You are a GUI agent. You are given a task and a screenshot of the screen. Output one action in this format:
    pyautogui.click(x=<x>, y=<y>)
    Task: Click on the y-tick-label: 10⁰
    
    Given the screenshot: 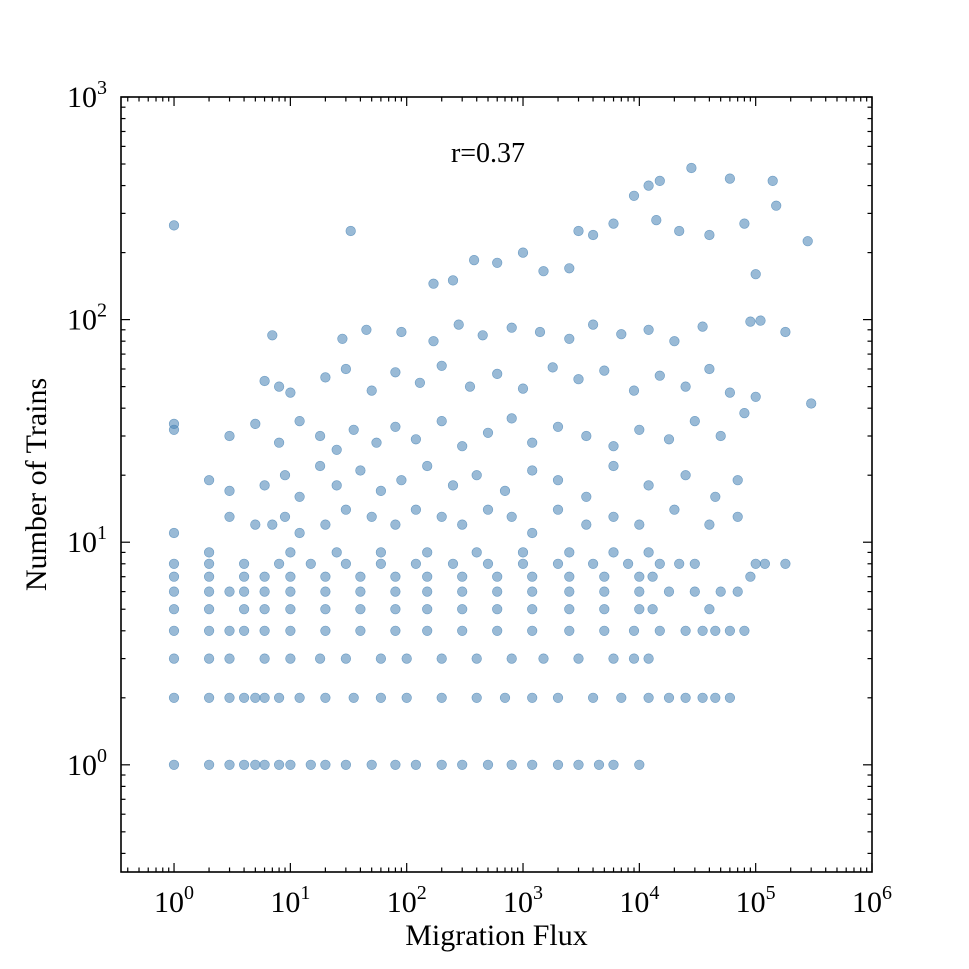 What is the action you would take?
    pyautogui.click(x=87, y=763)
    